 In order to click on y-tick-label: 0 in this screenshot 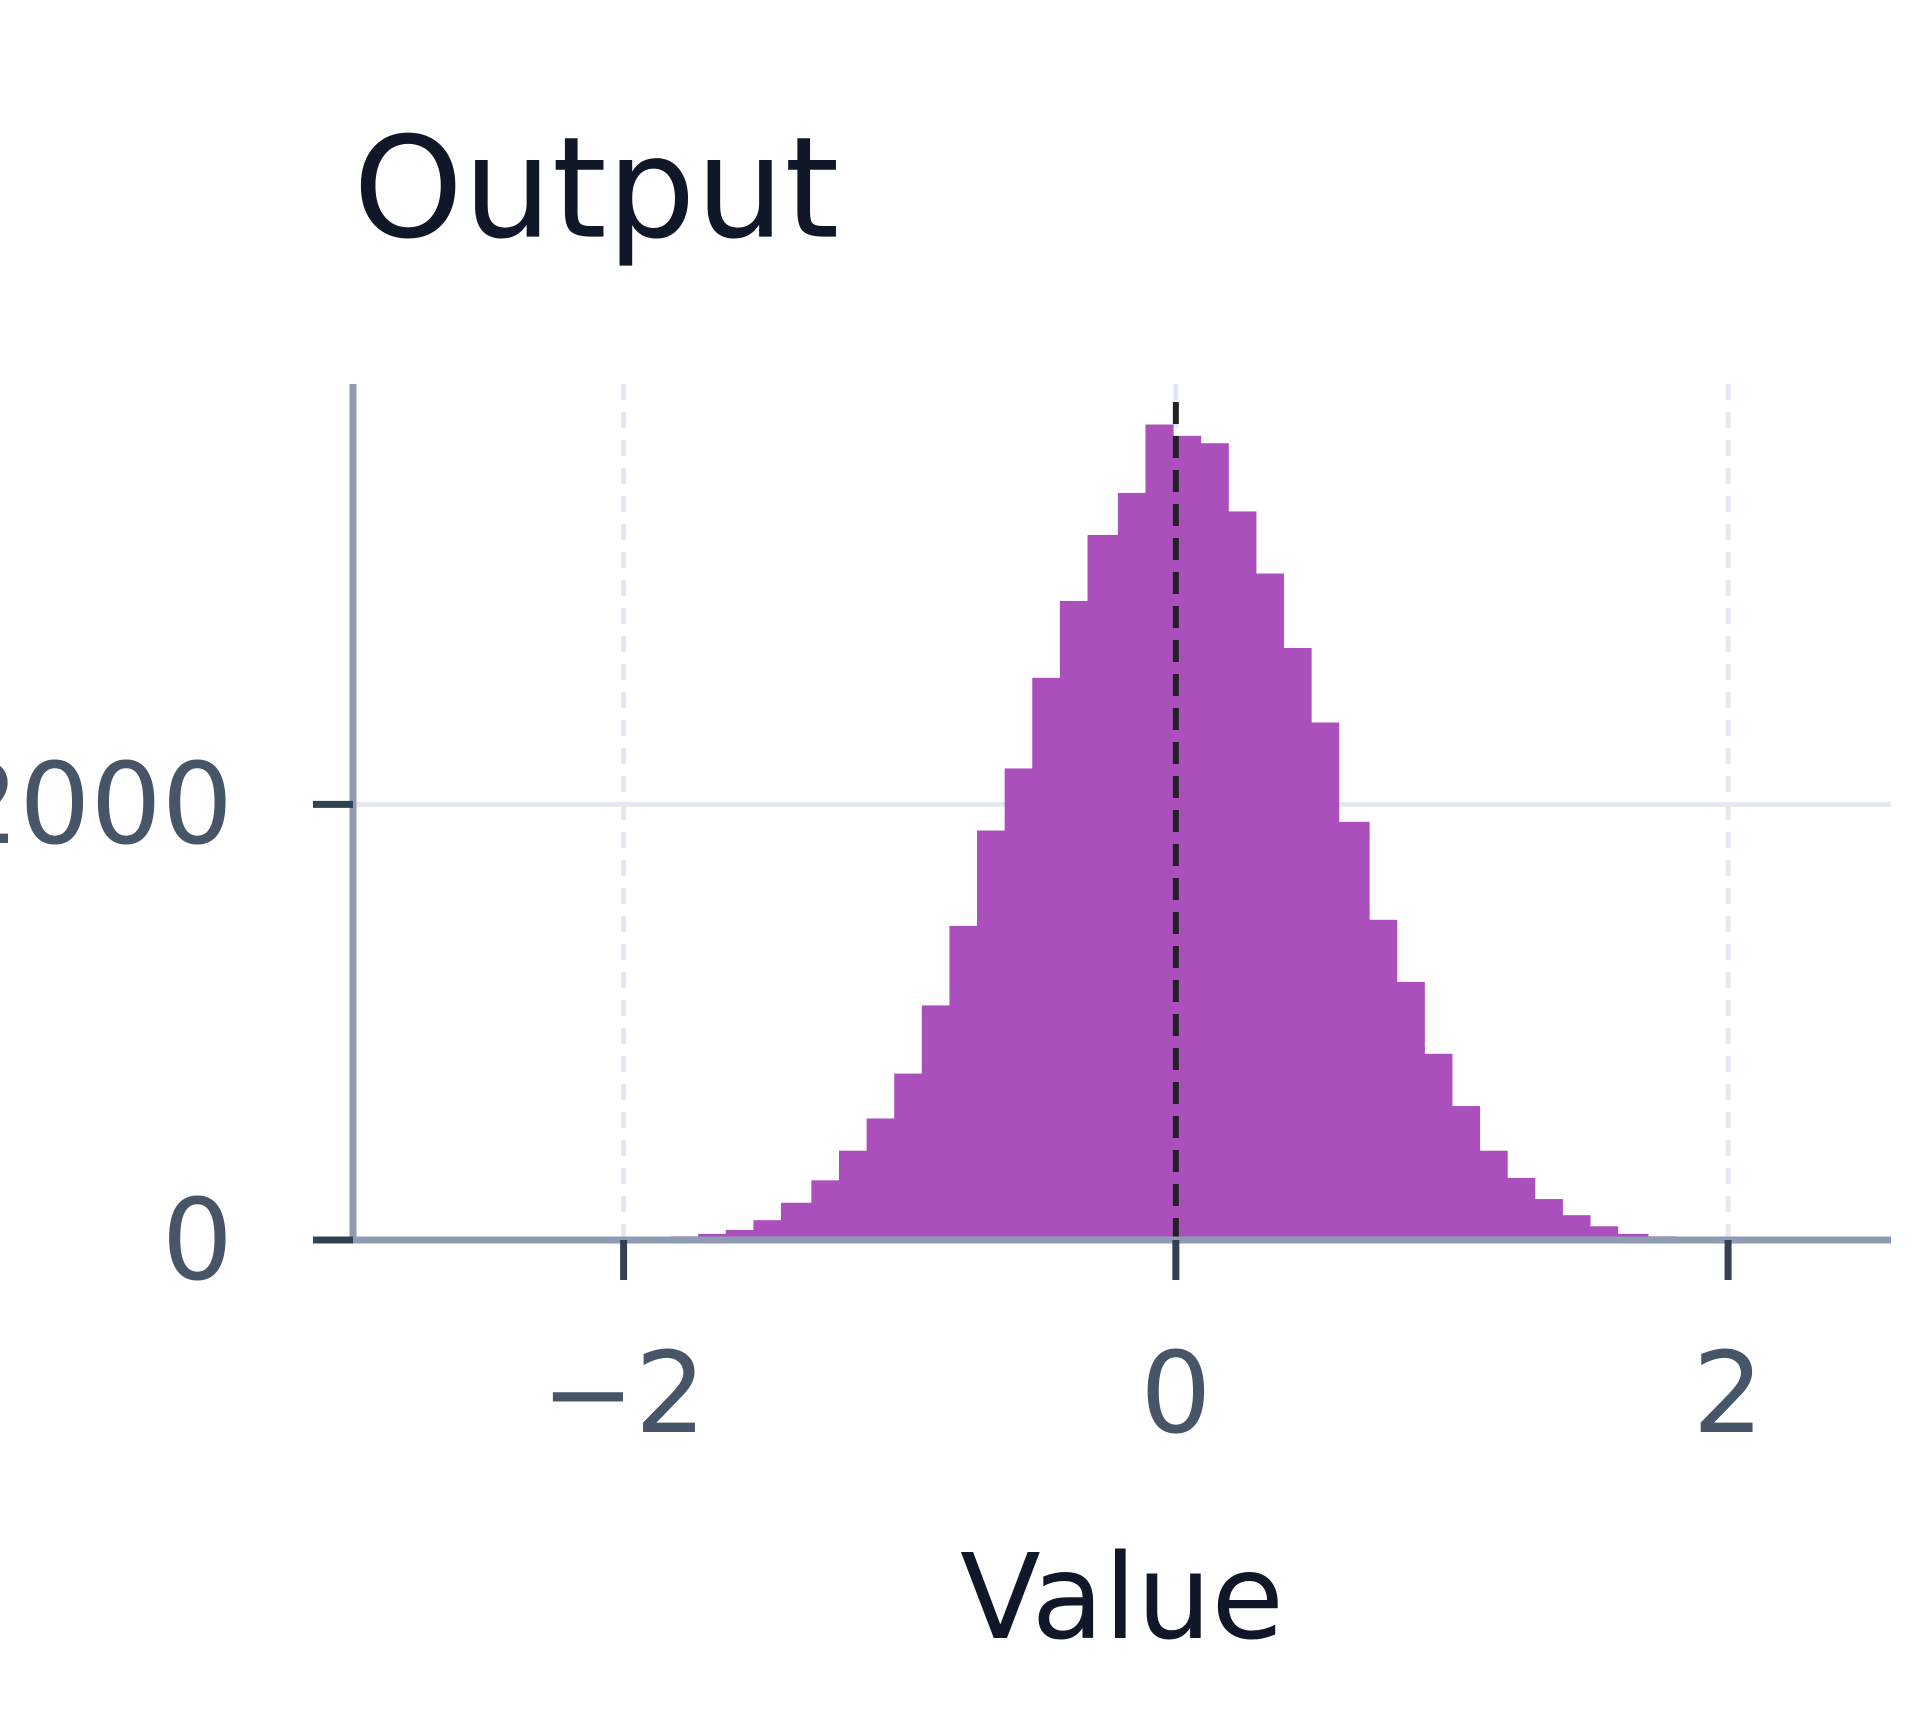, I will do `click(197, 1241)`.